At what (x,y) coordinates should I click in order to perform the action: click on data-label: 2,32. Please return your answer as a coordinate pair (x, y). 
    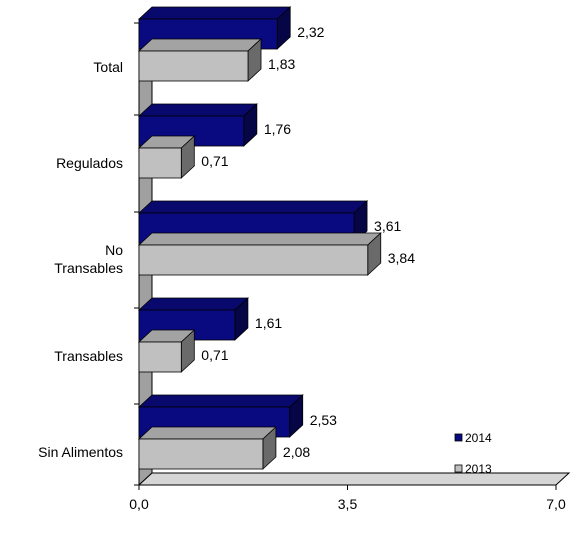
    Looking at the image, I should click on (310, 32).